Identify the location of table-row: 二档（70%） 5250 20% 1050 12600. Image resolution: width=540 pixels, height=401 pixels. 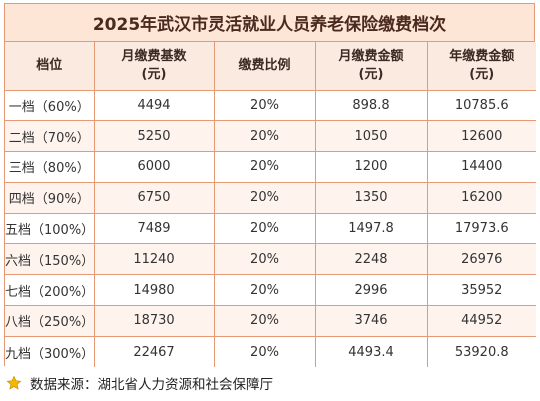
(270, 136).